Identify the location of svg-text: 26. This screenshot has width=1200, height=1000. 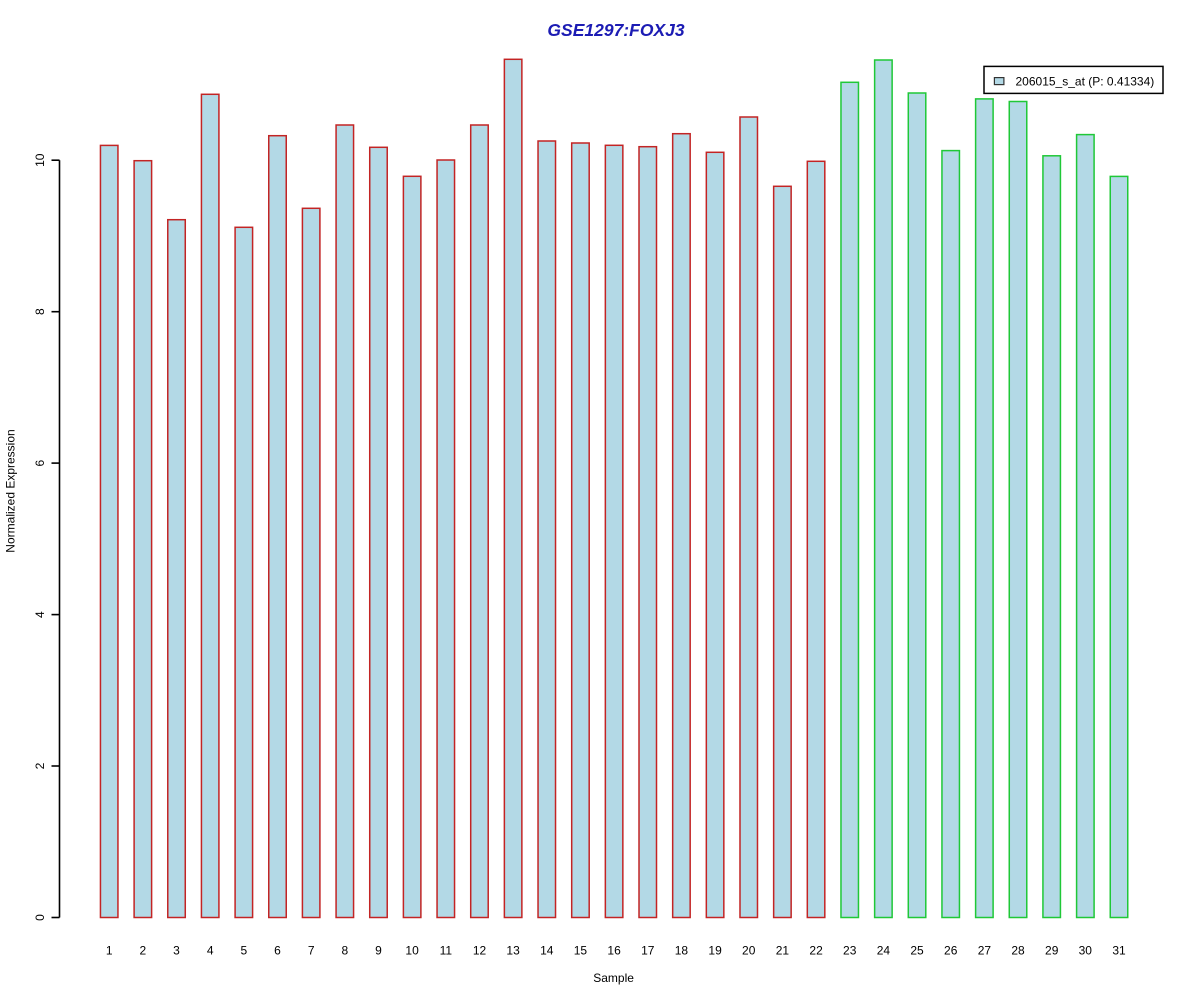
(951, 951).